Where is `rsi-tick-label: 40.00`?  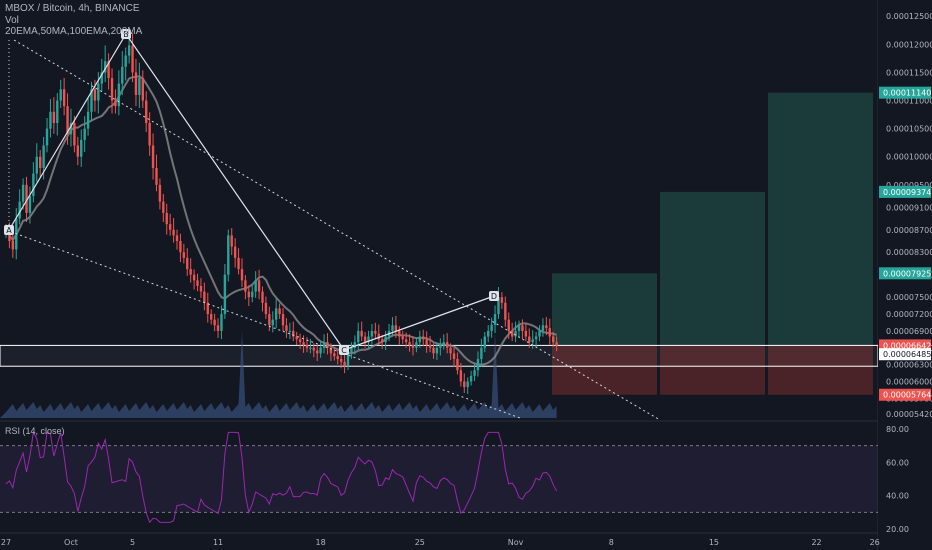 rsi-tick-label: 40.00 is located at coordinates (897, 496).